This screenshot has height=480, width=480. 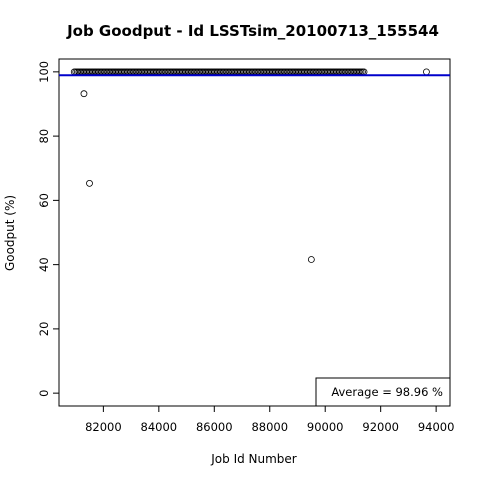 I want to click on x-tick-label: 86000, so click(x=214, y=427).